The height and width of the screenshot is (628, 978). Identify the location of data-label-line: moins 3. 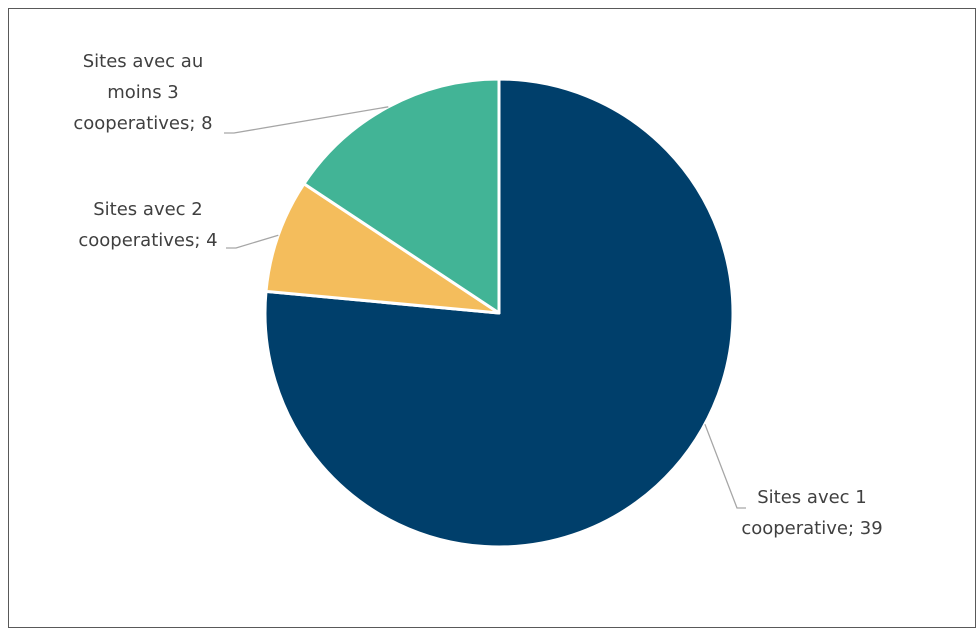
(143, 92).